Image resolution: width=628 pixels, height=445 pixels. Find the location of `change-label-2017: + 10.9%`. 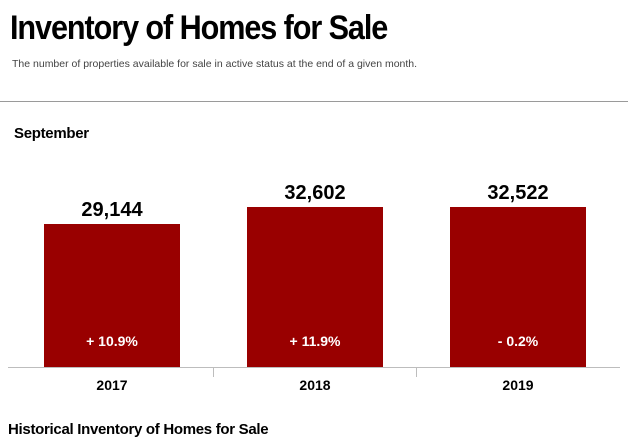

change-label-2017: + 10.9% is located at coordinates (112, 341).